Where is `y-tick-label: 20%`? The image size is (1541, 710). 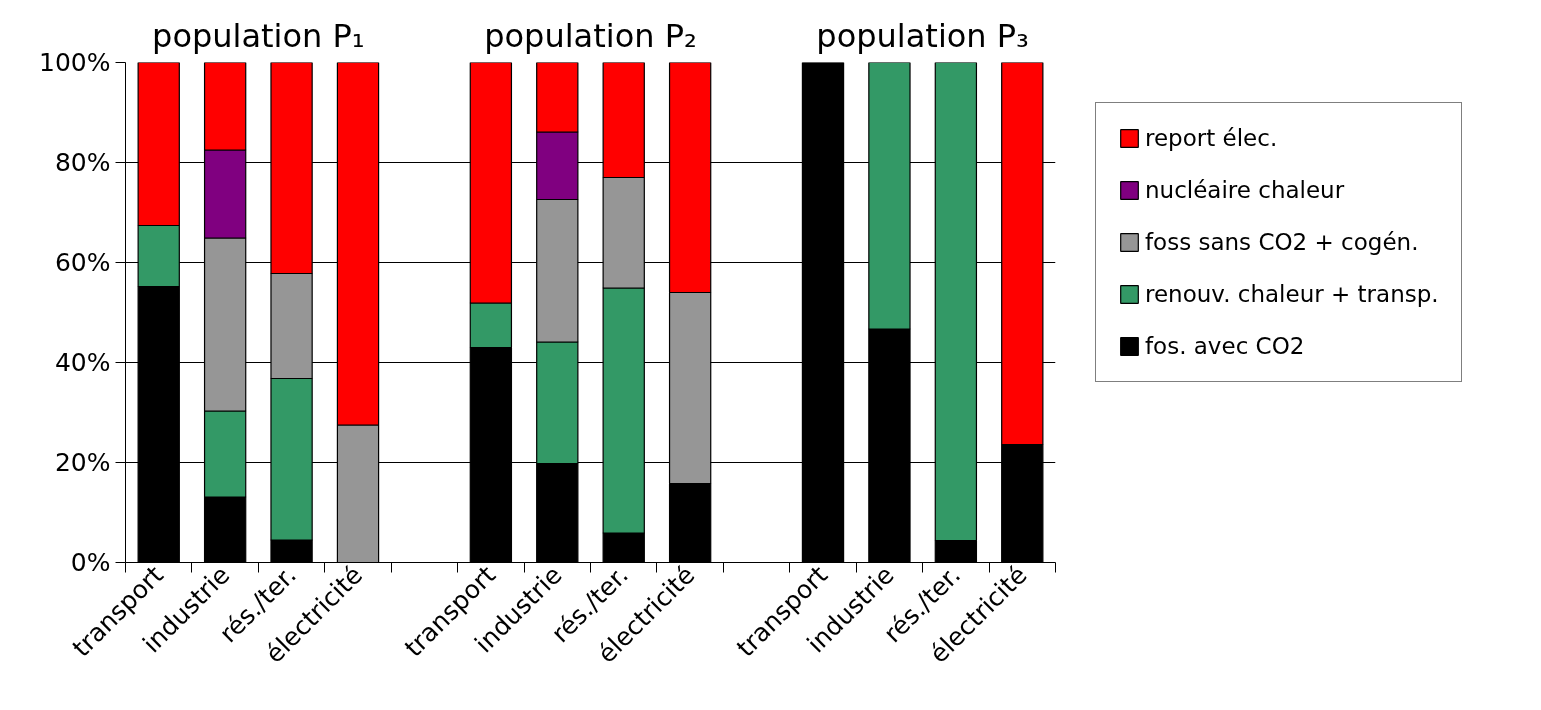 y-tick-label: 20% is located at coordinates (82, 462).